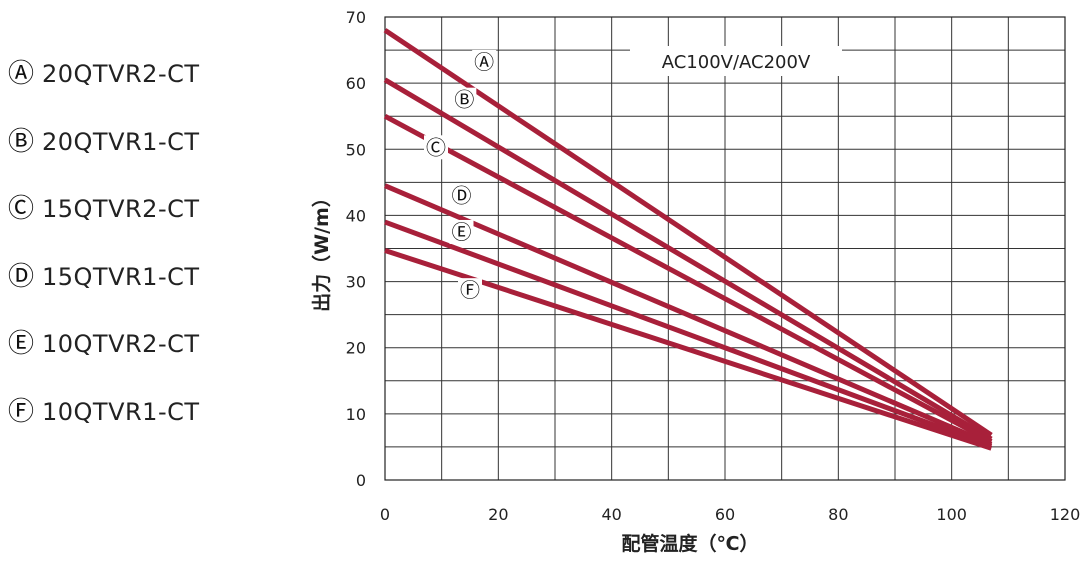 The height and width of the screenshot is (563, 1084). I want to click on legend-label: 10QTVR1-CT, so click(121, 411).